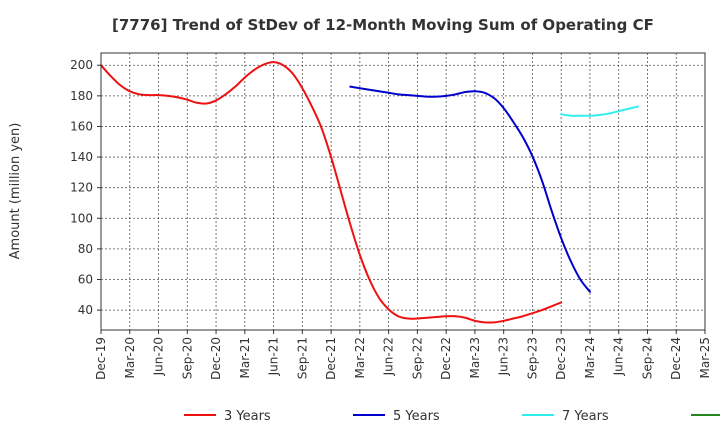  I want to click on x-tick-label: Sep-23, so click(532, 358).